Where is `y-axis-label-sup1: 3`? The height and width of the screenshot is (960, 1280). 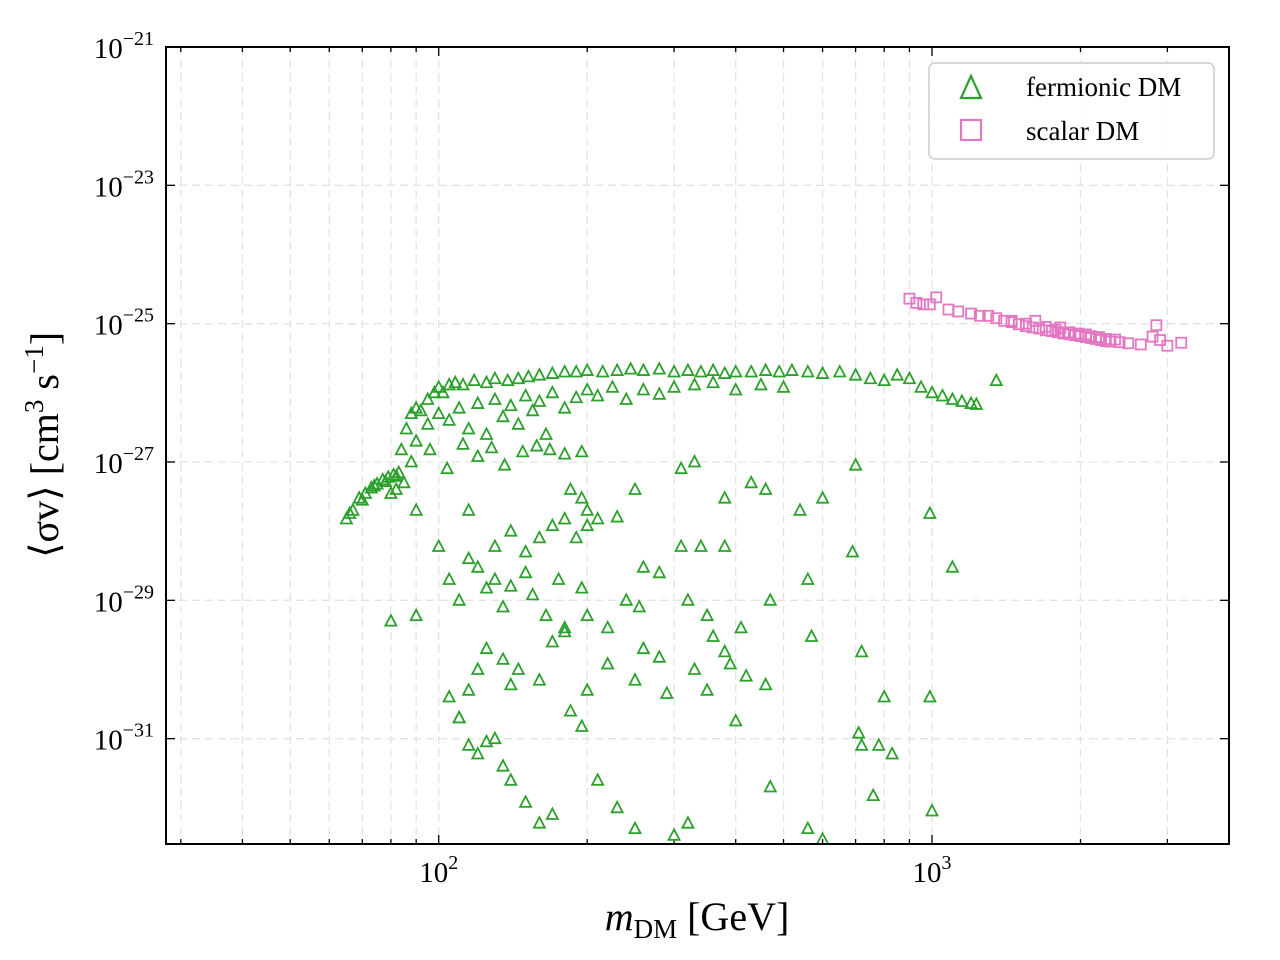
y-axis-label-sup1: 3 is located at coordinates (34, 407).